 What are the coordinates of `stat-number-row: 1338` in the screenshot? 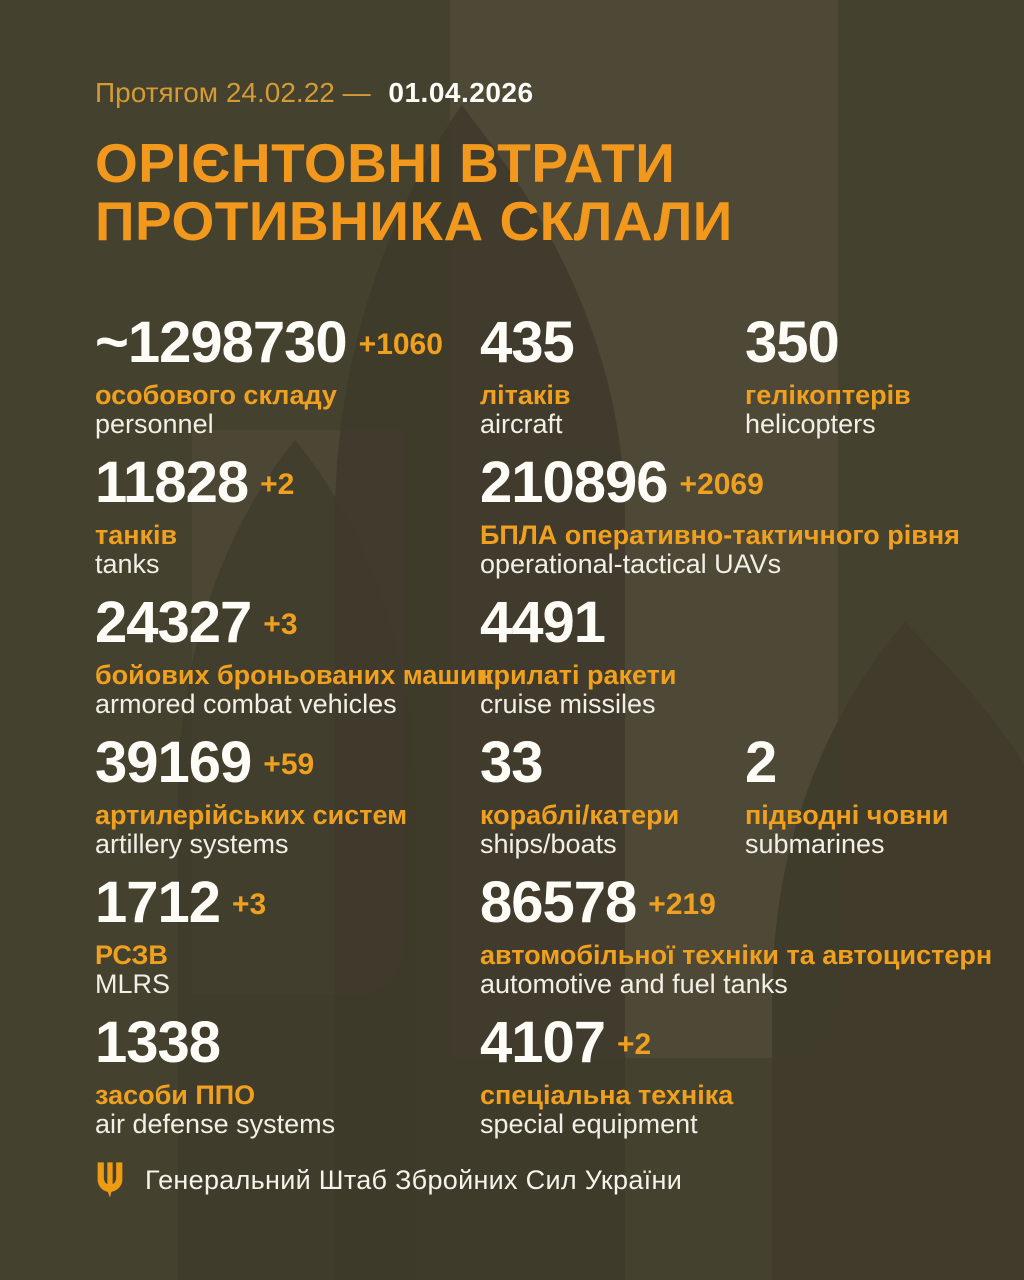 It's located at (287, 1043).